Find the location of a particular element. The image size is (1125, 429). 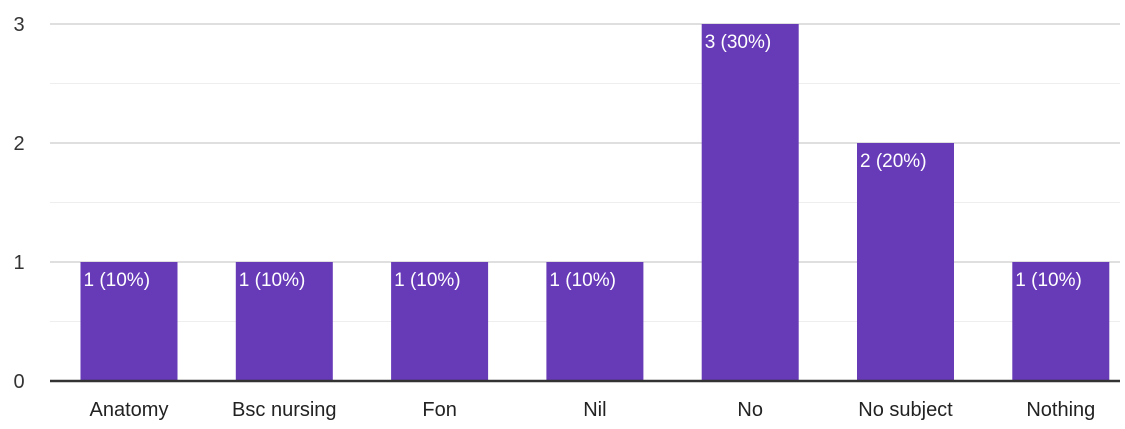

y-tick-label: 0 is located at coordinates (18, 382).